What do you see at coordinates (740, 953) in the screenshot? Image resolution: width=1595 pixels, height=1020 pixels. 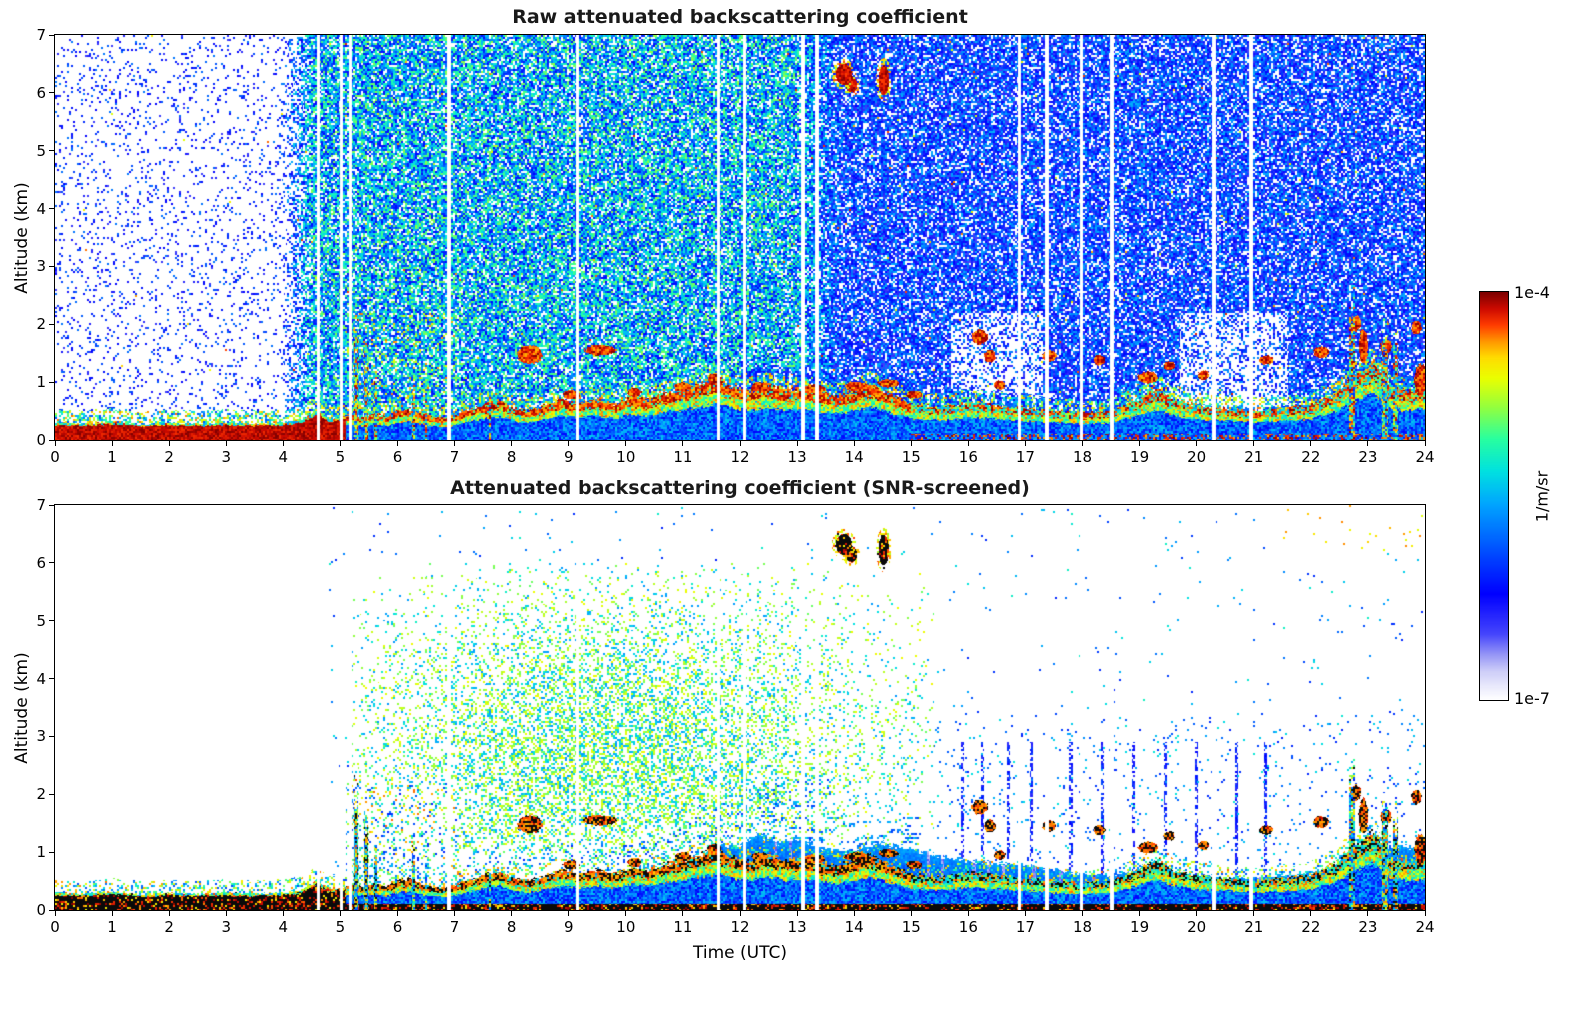 I see `x-axis-label: Time (UTC)` at bounding box center [740, 953].